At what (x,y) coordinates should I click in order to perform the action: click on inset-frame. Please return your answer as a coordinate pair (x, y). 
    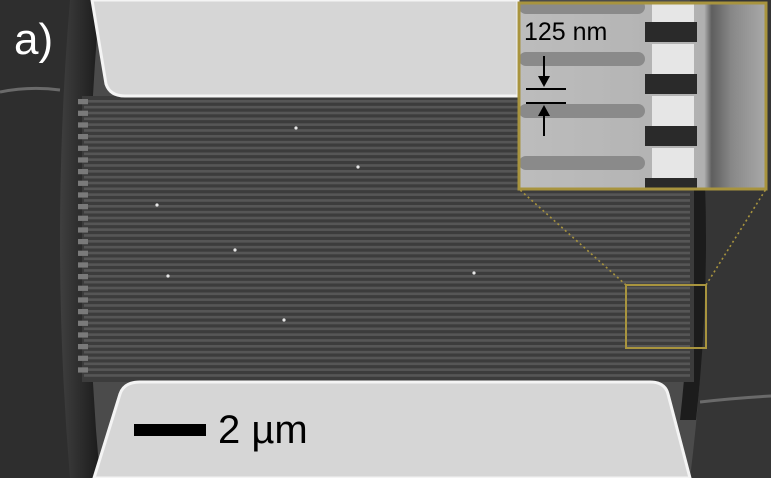
    Looking at the image, I should click on (642, 96).